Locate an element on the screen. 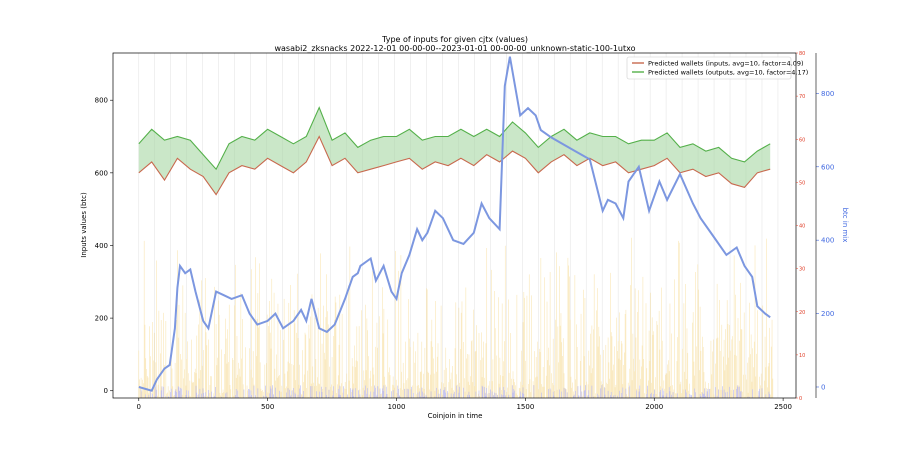  x-tick-label: 0 is located at coordinates (139, 407).